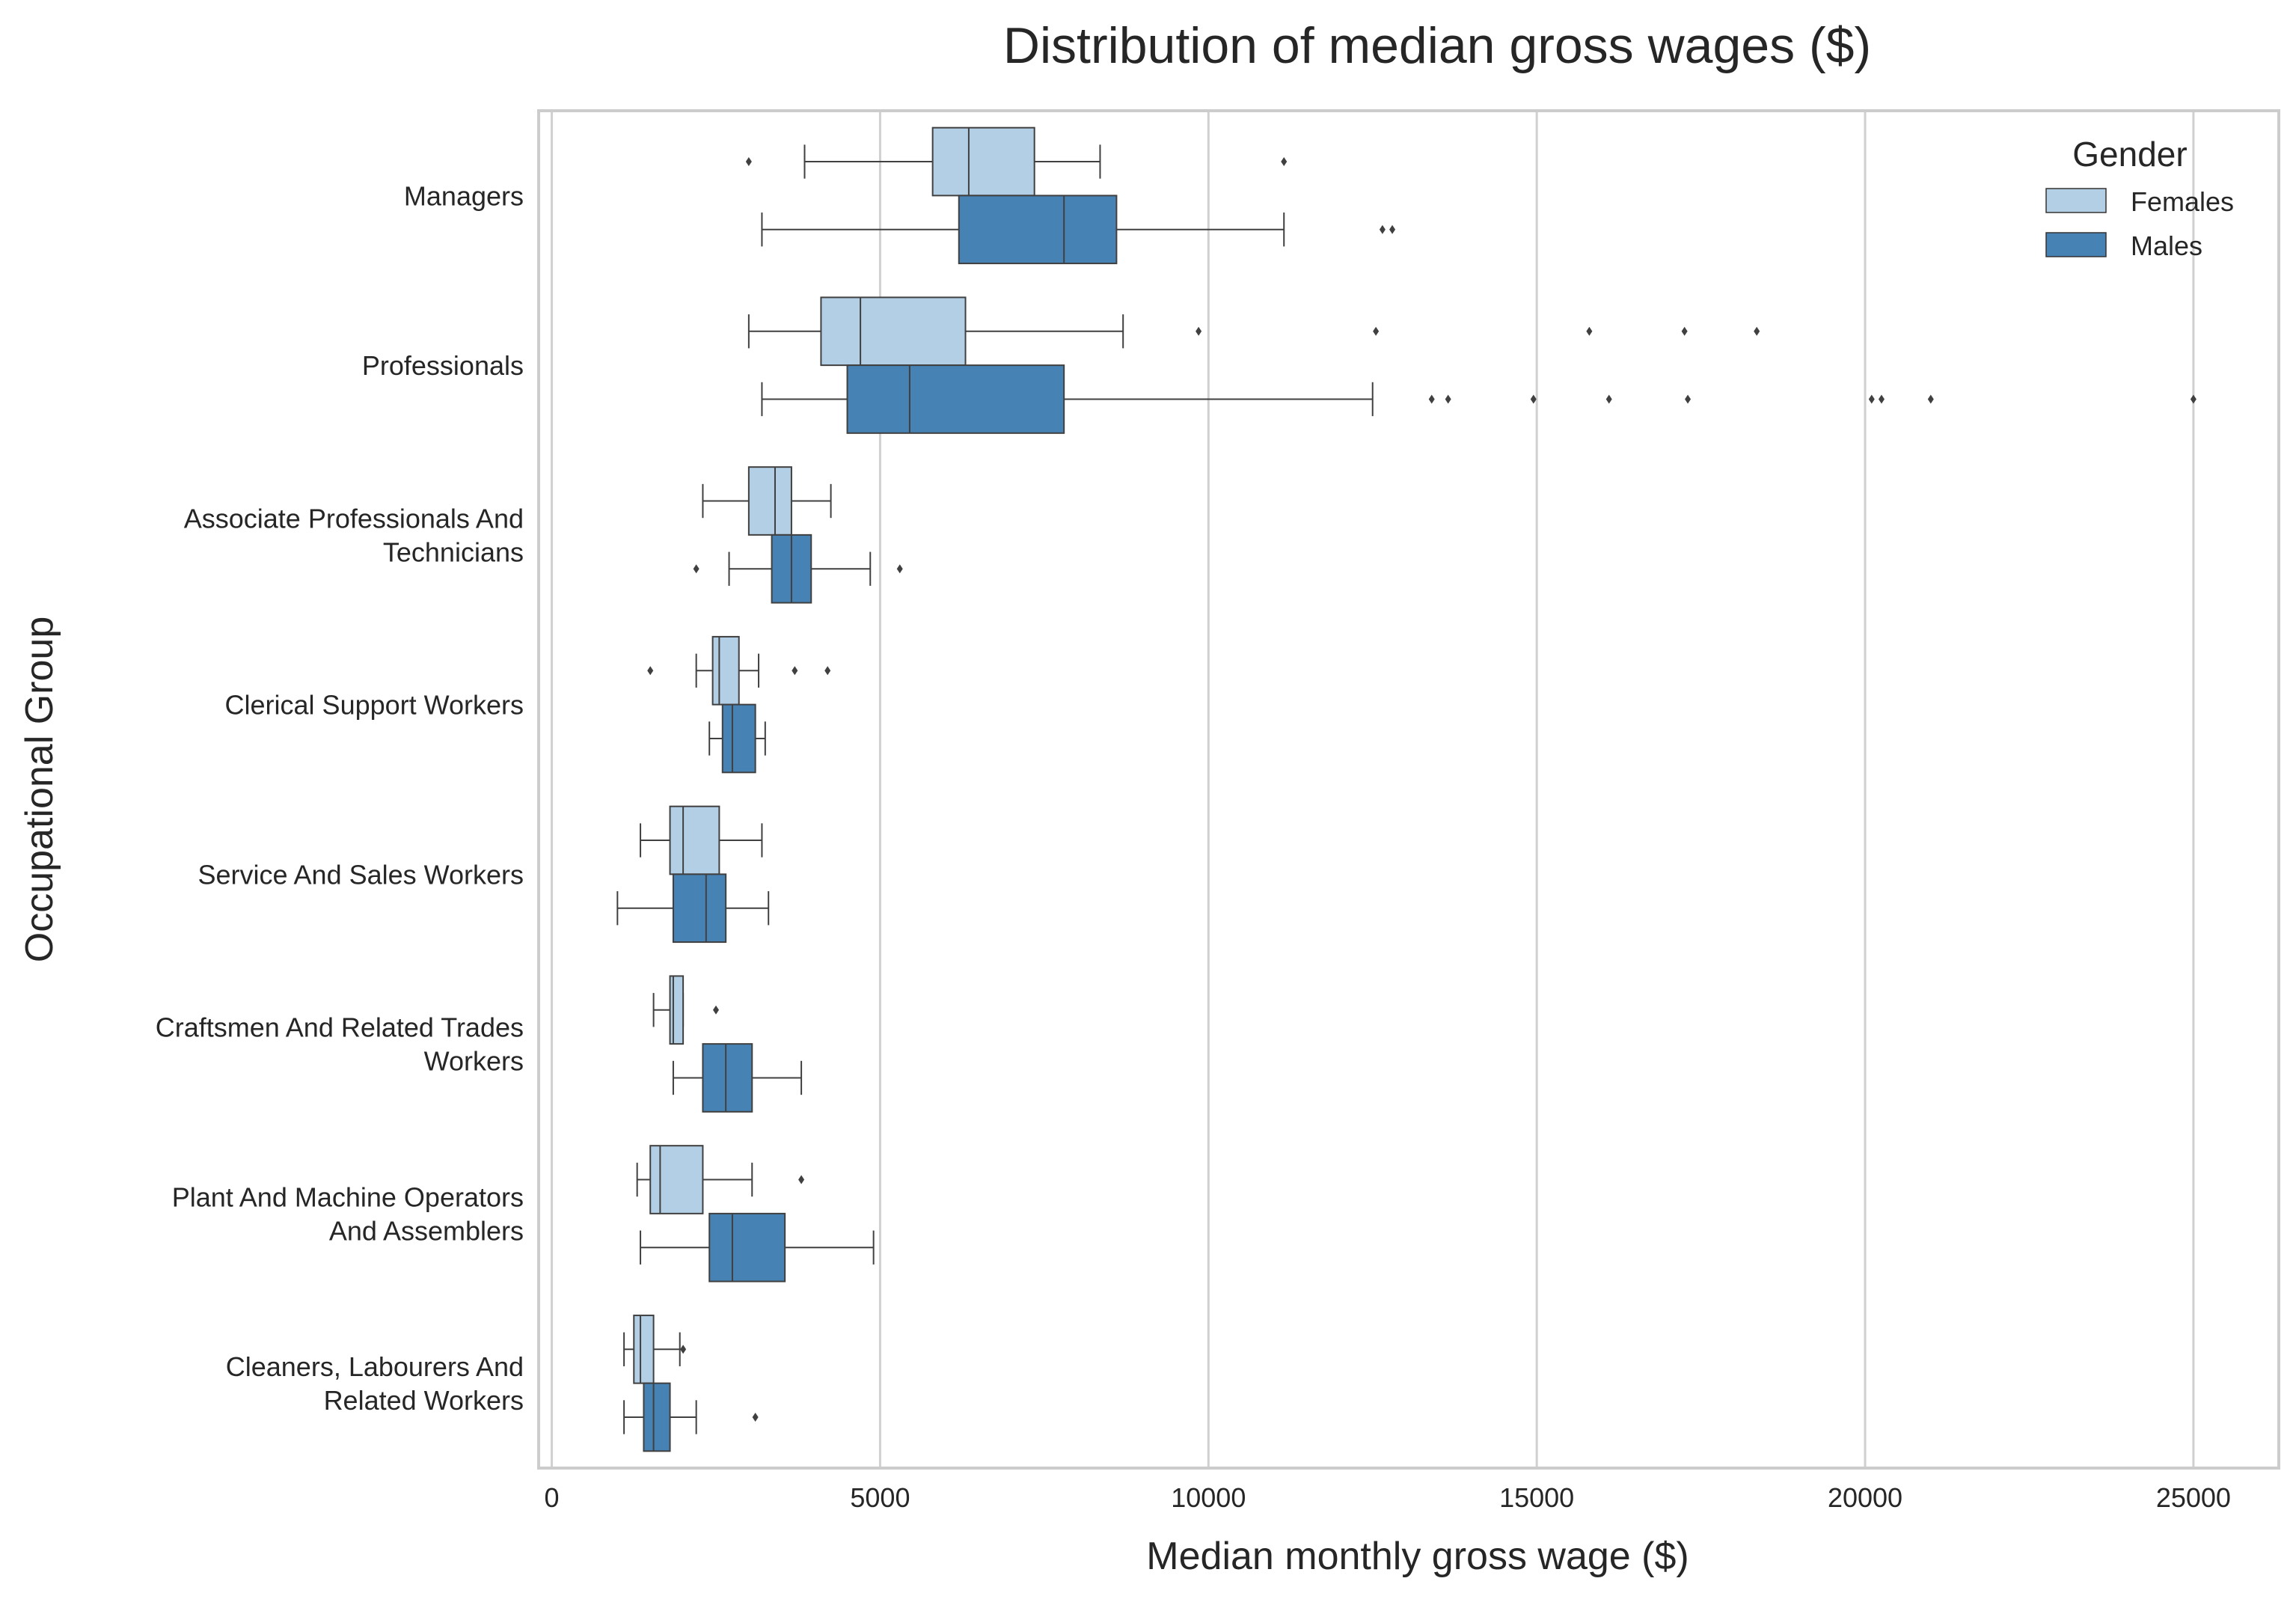  What do you see at coordinates (375, 1366) in the screenshot?
I see `y-tick-label: Cleaners, Labourers And` at bounding box center [375, 1366].